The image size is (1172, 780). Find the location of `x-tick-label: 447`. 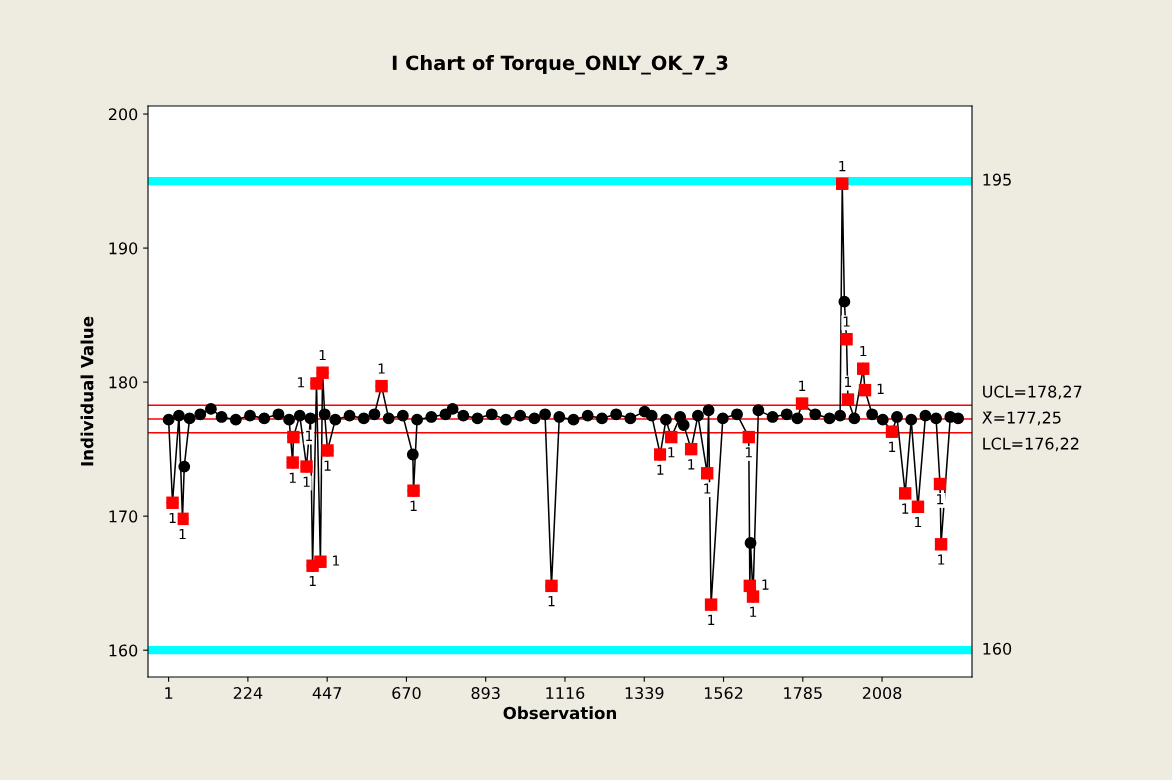

x-tick-label: 447 is located at coordinates (327, 693).